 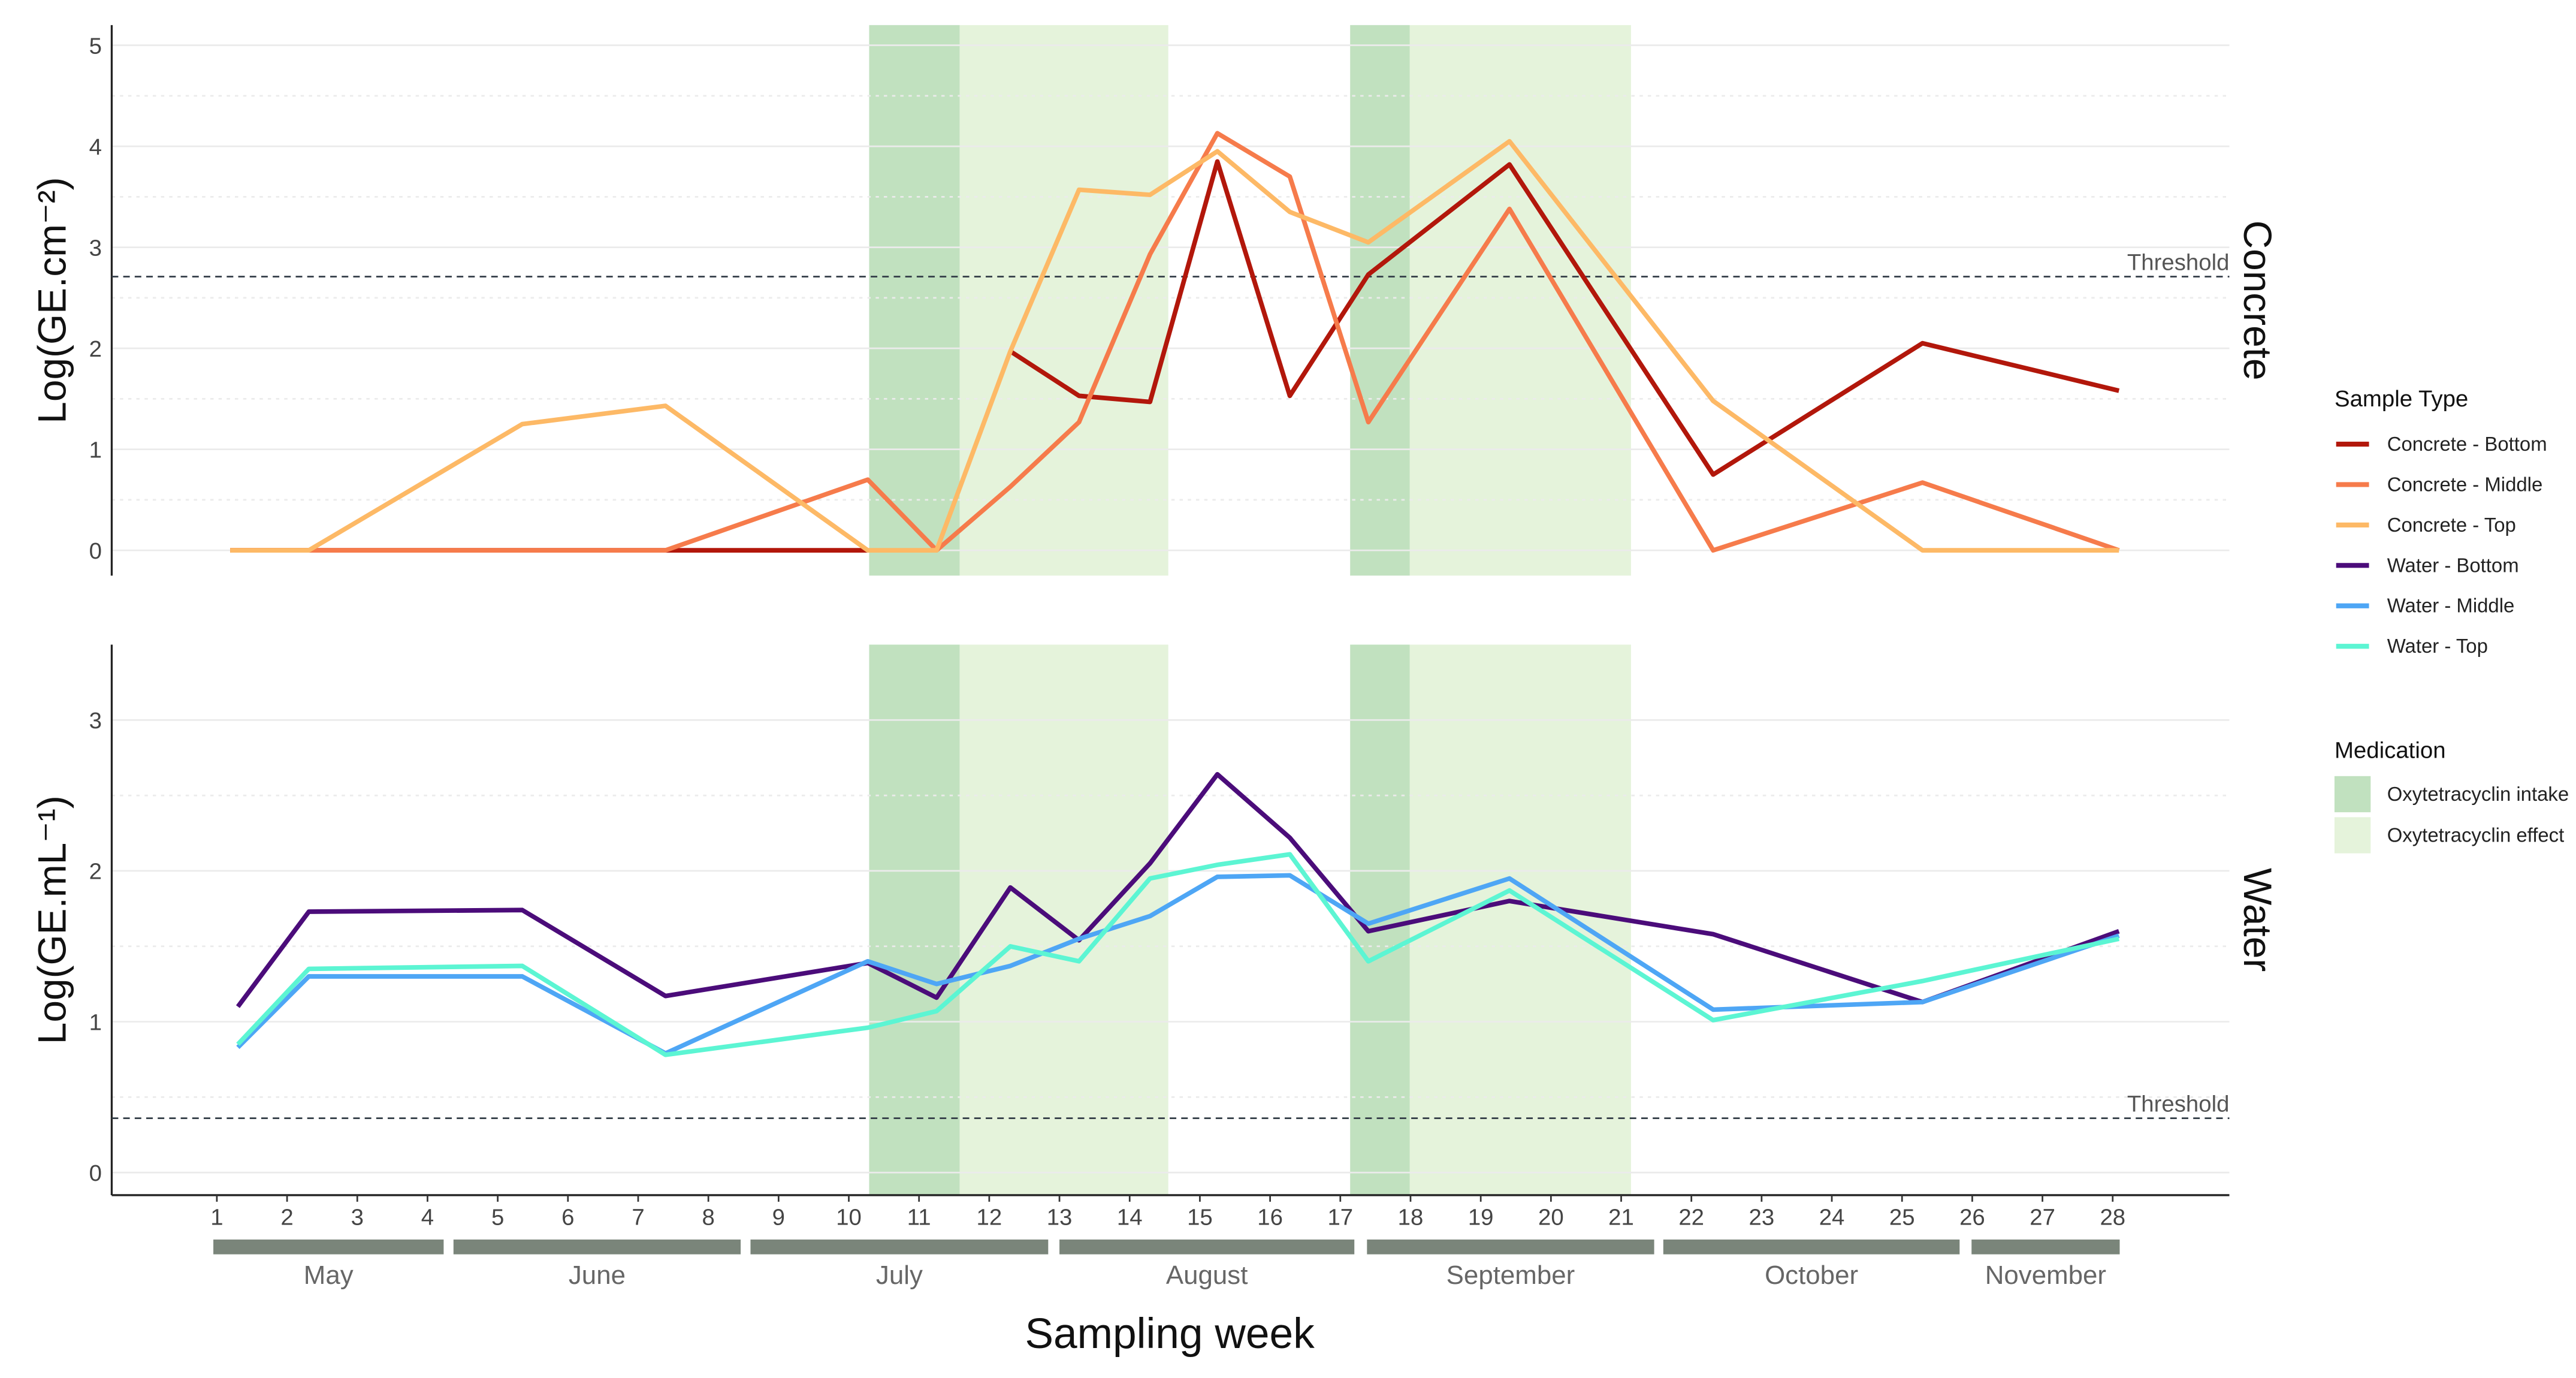 I want to click on legend-label: Water - Middle, so click(x=2451, y=606).